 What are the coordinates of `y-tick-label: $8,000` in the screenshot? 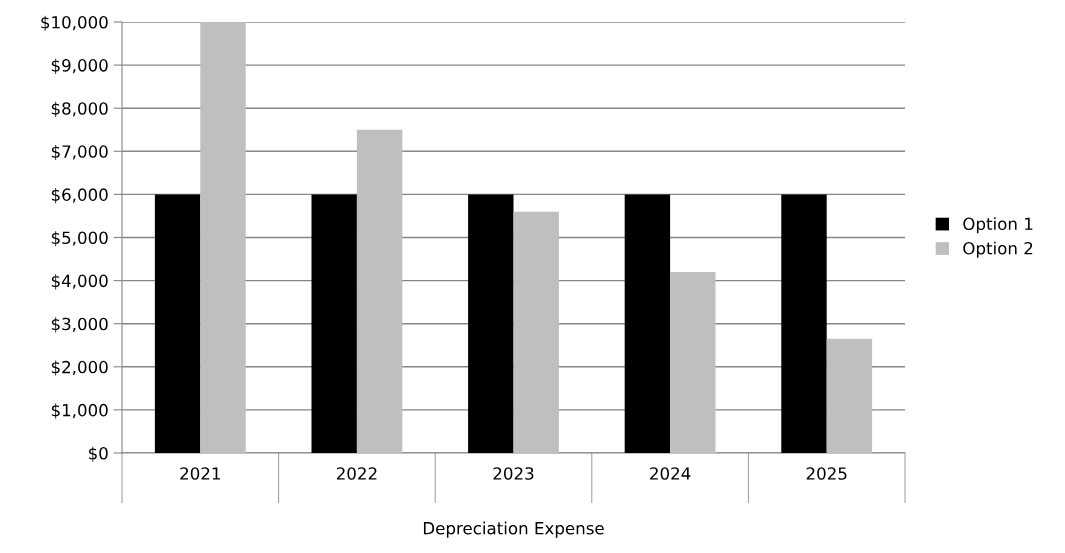 It's located at (79, 109).